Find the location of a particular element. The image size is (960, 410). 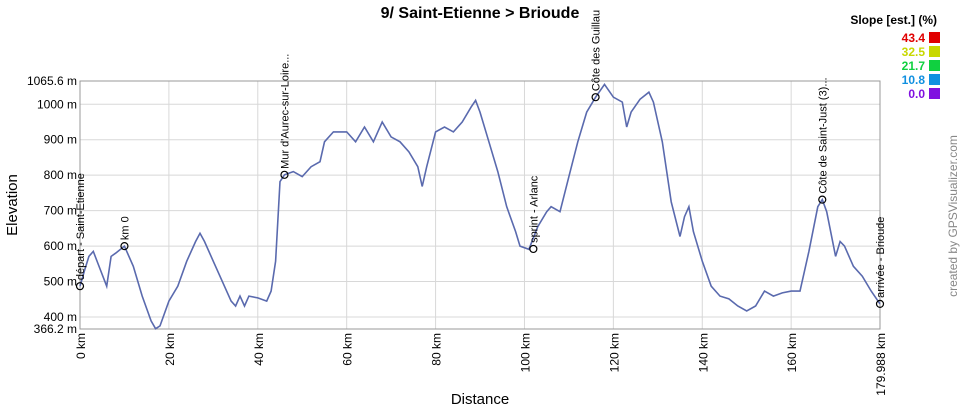

waypoint-label: sprint - Arlanc is located at coordinates (534, 209).